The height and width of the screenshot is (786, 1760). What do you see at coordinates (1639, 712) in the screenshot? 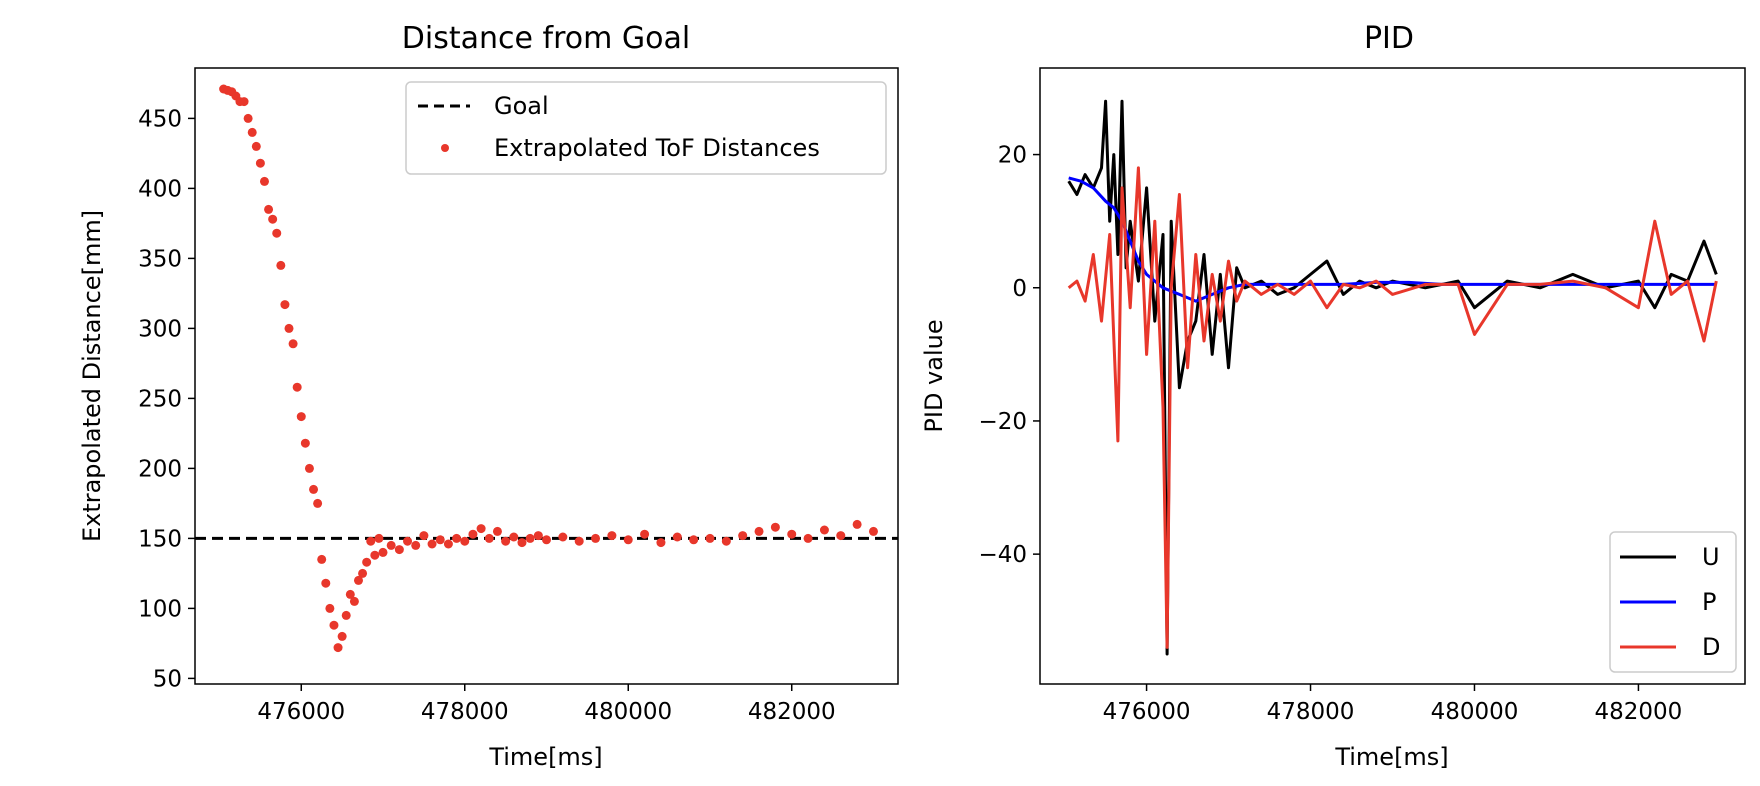
I see `x-tick-label: 482000` at bounding box center [1639, 712].